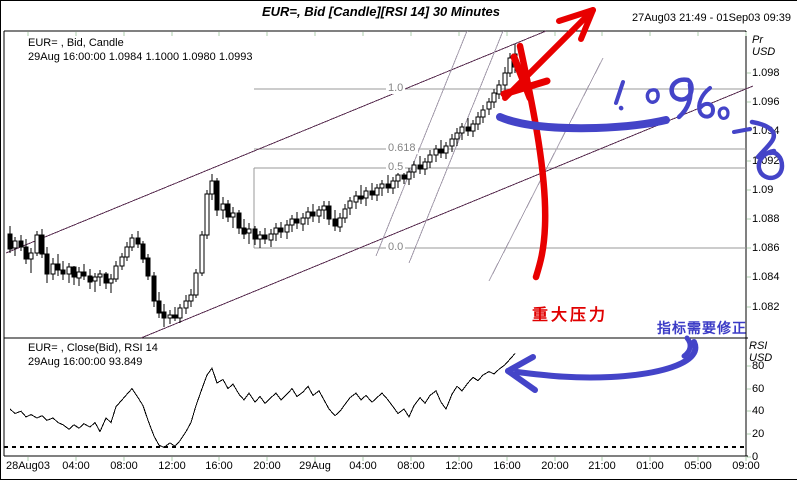 The width and height of the screenshot is (797, 480). Describe the element at coordinates (766, 307) in the screenshot. I see `price-tick-label: 1.082` at that location.